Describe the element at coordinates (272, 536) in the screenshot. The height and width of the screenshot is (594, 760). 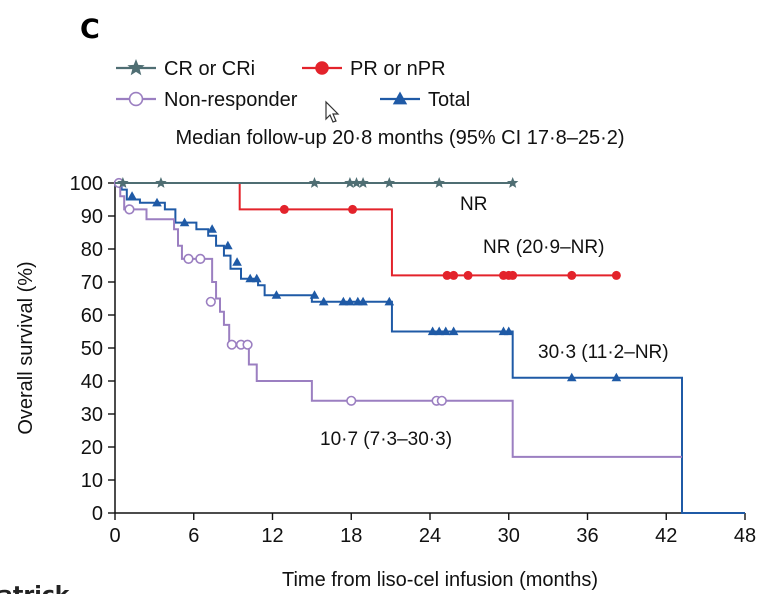
I see `x-tick-label: 12` at that location.